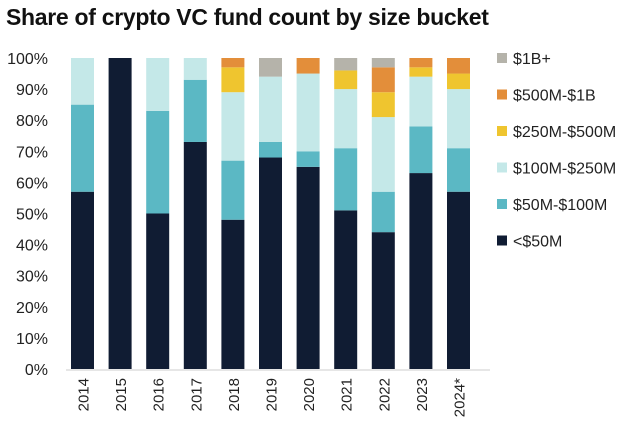 This screenshot has height=443, width=638. I want to click on x-tick-label: 2019, so click(272, 394).